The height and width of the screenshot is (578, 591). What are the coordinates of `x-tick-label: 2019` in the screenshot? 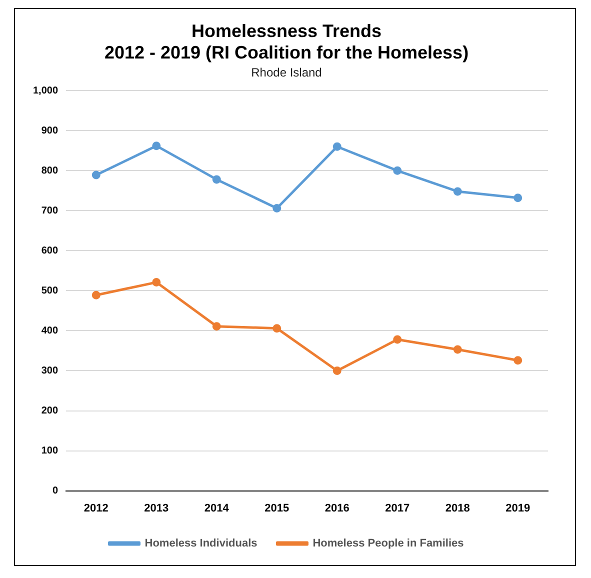 It's located at (518, 508).